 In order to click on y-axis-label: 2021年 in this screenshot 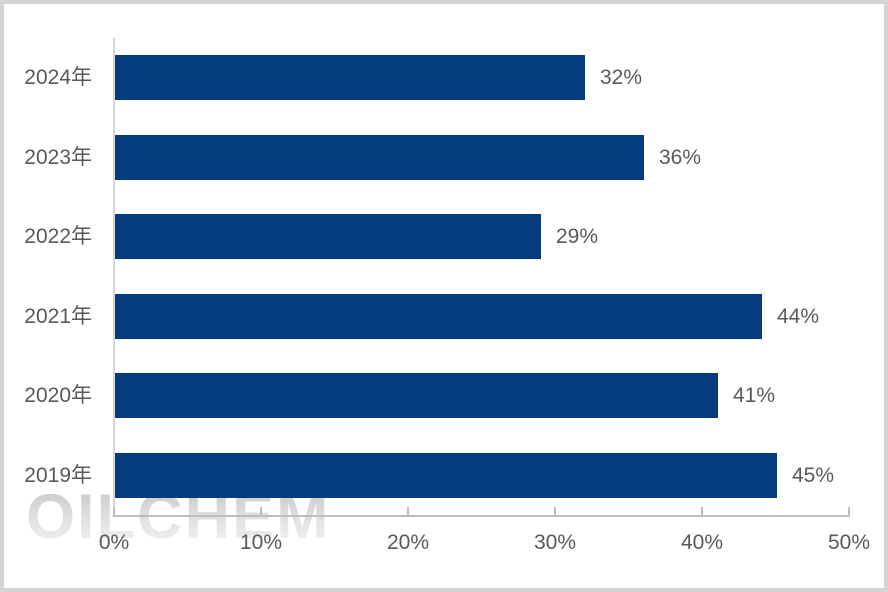, I will do `click(58, 316)`.